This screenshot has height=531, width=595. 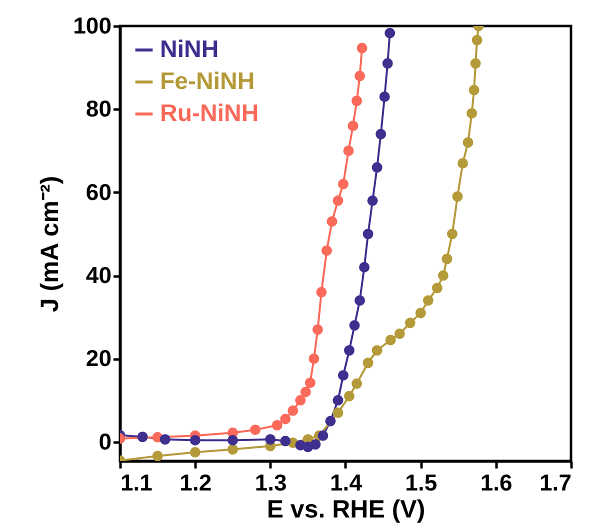 What do you see at coordinates (207, 81) in the screenshot?
I see `legend-label: Fe-NiNH` at bounding box center [207, 81].